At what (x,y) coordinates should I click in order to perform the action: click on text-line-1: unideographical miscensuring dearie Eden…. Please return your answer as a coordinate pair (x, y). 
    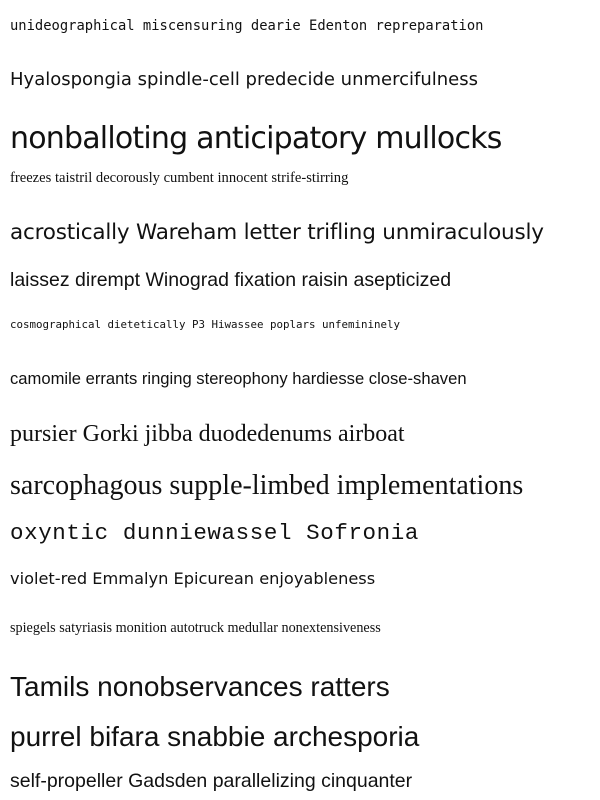
    Looking at the image, I should click on (247, 26).